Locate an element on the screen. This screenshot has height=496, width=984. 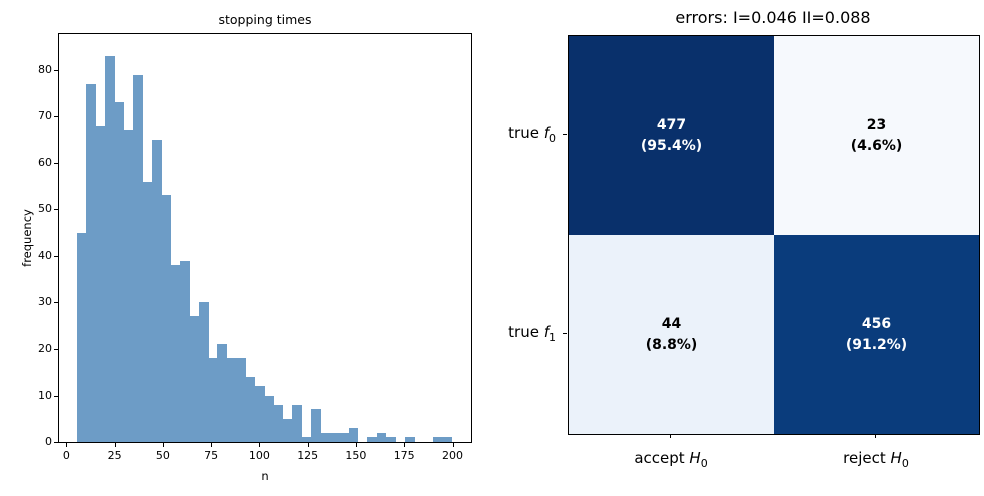
y-axis-tick-label: 70 is located at coordinates (45, 116).